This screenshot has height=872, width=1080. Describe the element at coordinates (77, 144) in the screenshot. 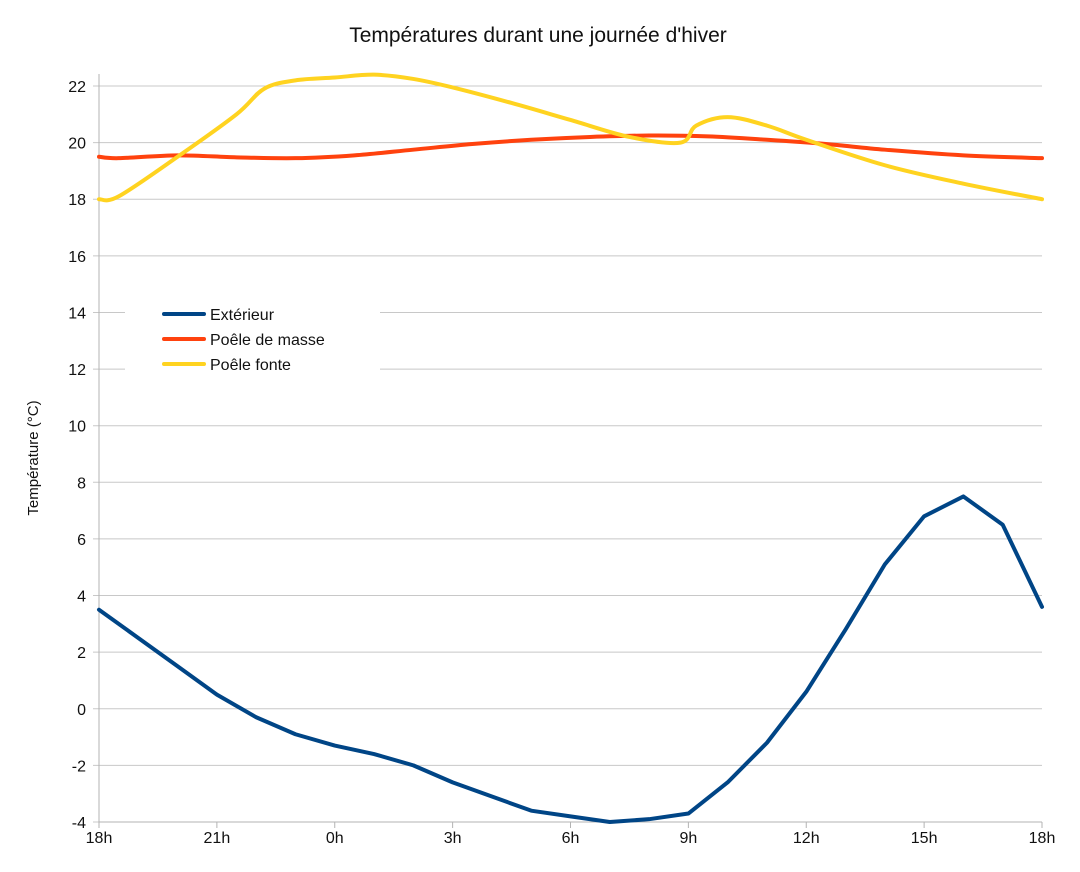

I see `y-tick-label: 20` at that location.